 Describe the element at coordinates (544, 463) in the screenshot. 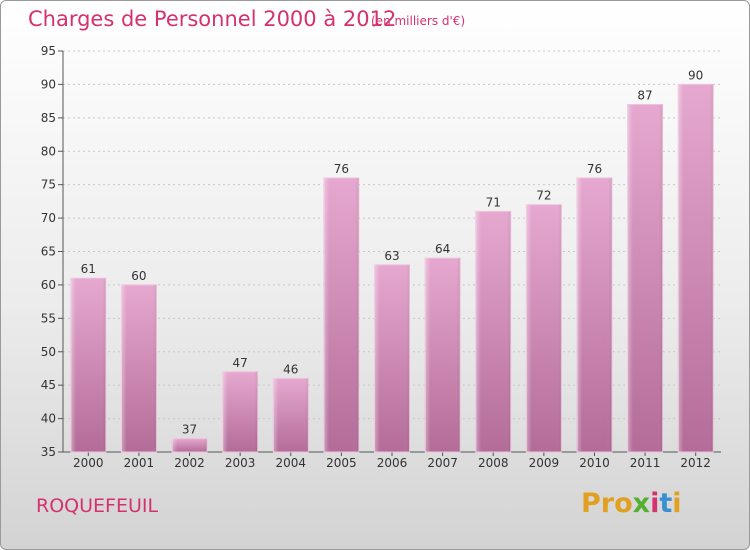

I see `x-tick-label: 2009` at that location.